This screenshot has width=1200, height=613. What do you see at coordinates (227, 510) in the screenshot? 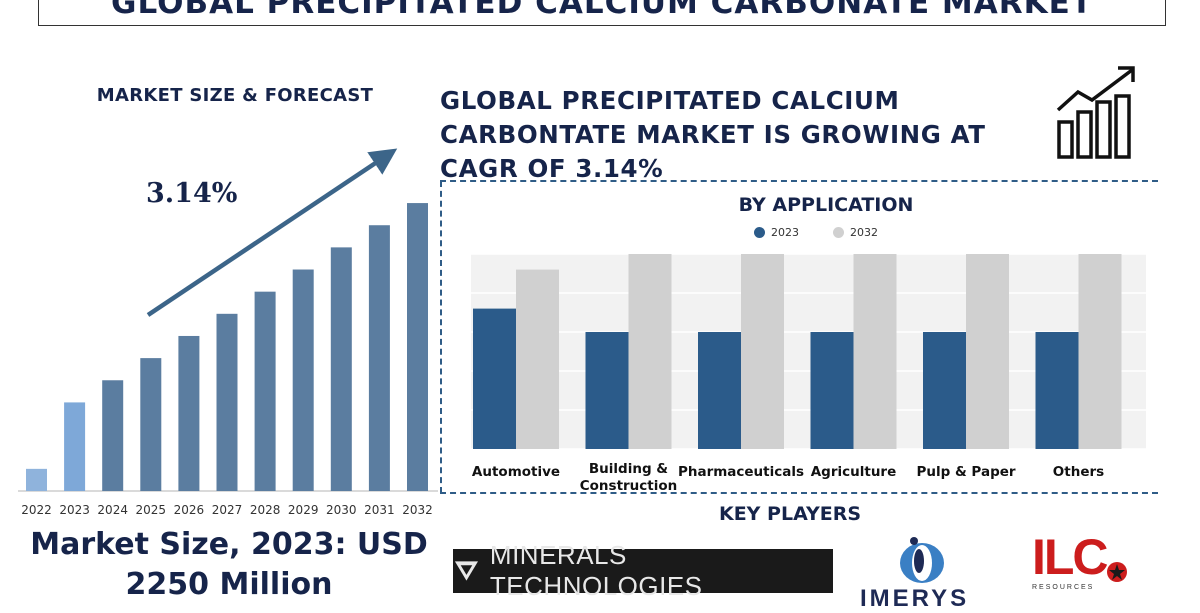
I see `forecast-tick-2027: 2027` at bounding box center [227, 510].